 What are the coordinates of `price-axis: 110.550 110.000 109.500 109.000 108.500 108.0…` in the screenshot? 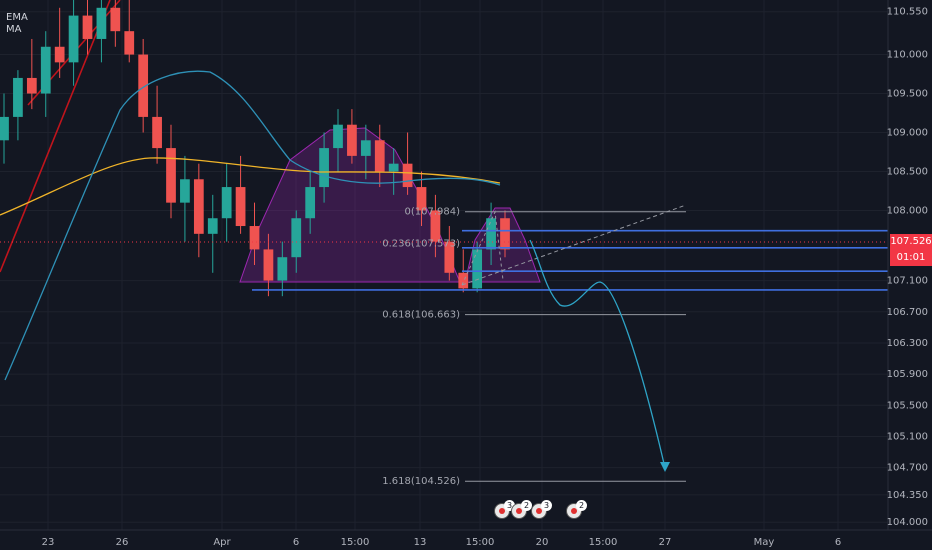 It's located at (907, 268).